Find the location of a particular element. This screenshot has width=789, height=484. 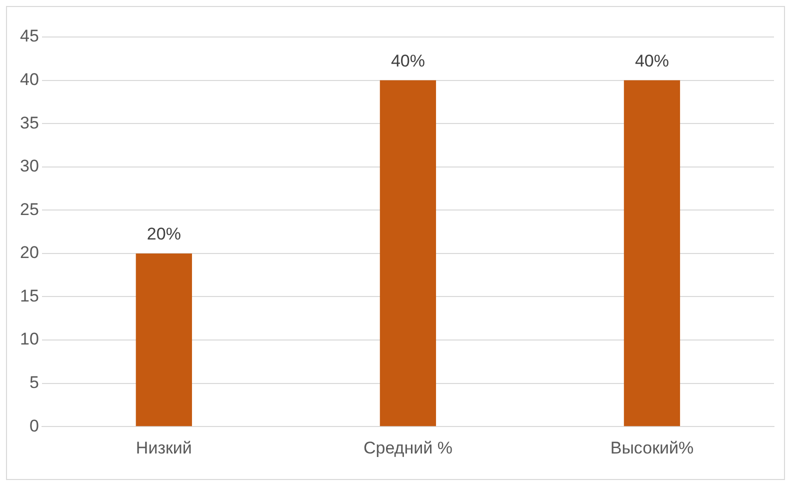

y-tick-label: 15 is located at coordinates (29, 296).